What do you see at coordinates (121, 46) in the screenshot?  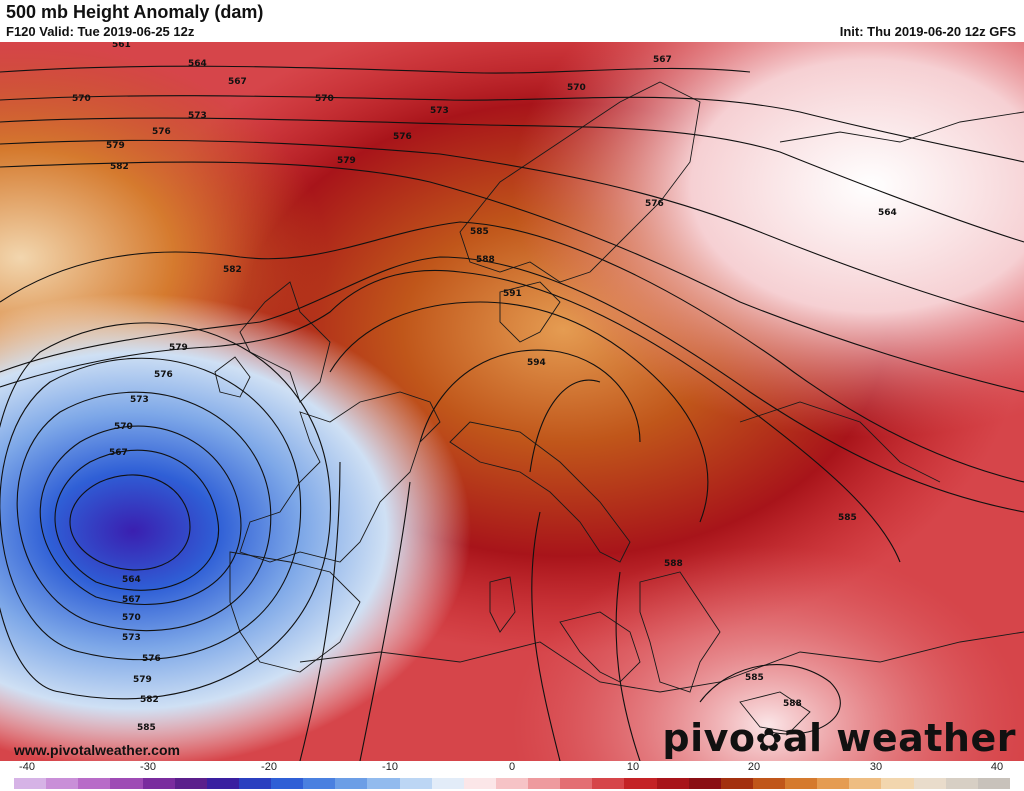 I see `contour-label: 561` at bounding box center [121, 46].